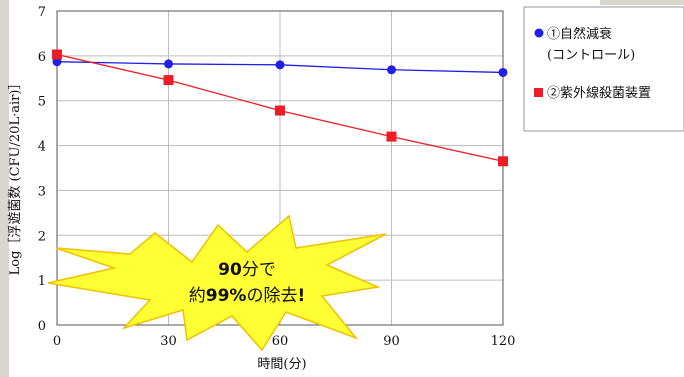 This screenshot has width=684, height=377. I want to click on frame-edge-left, so click(4, 188).